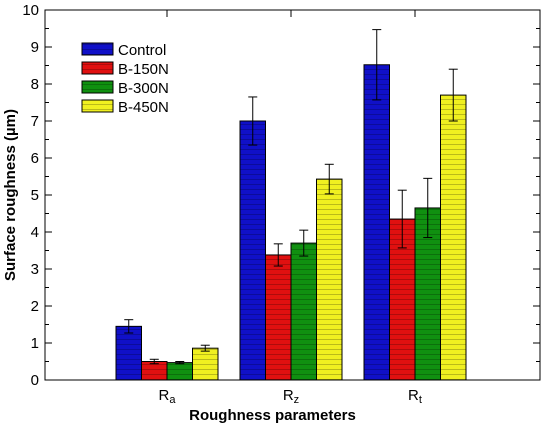 The width and height of the screenshot is (545, 427). I want to click on y-tick-label: 4, so click(35, 232).